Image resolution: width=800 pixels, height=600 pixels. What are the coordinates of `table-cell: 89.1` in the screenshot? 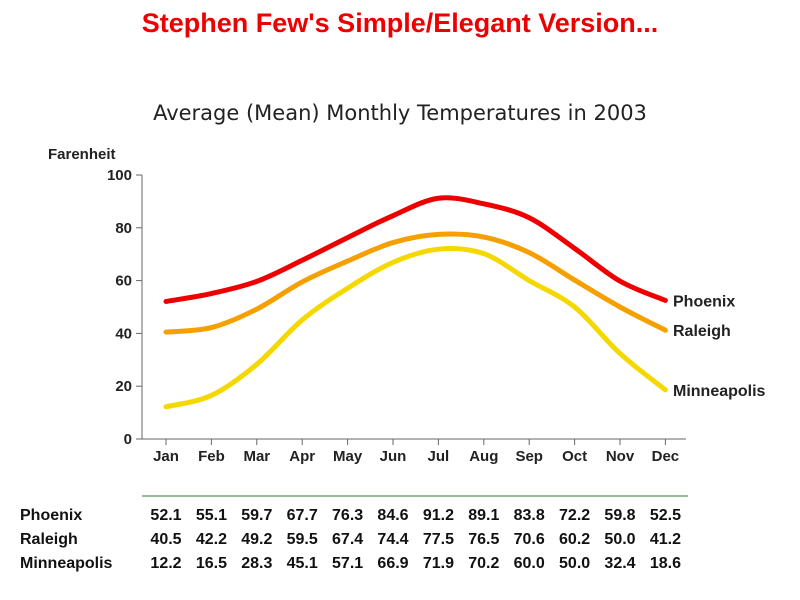 It's located at (483, 515).